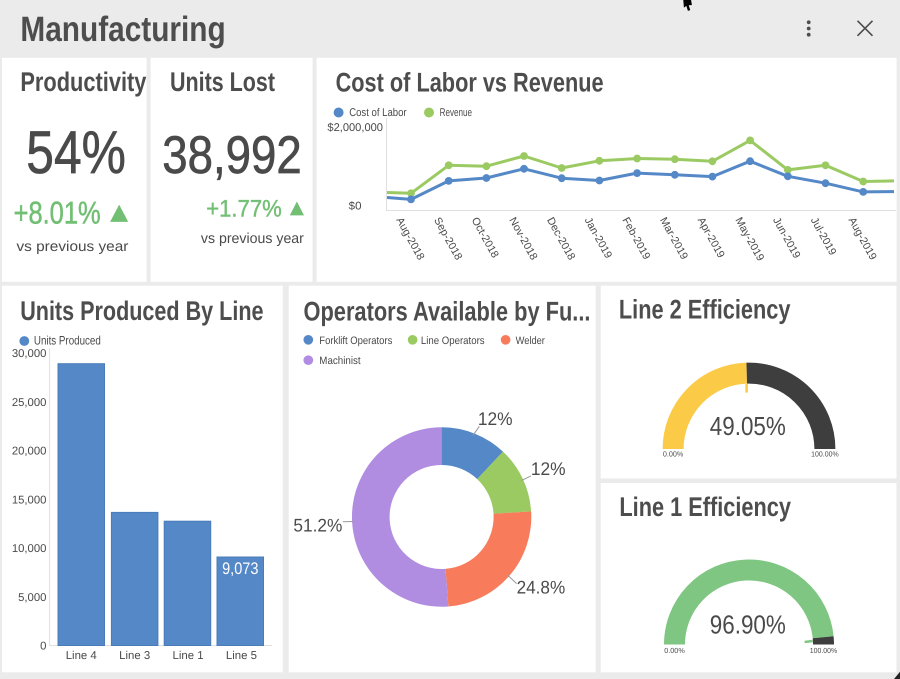 Image resolution: width=900 pixels, height=679 pixels. What do you see at coordinates (188, 656) in the screenshot?
I see `svg-text: Line 1` at bounding box center [188, 656].